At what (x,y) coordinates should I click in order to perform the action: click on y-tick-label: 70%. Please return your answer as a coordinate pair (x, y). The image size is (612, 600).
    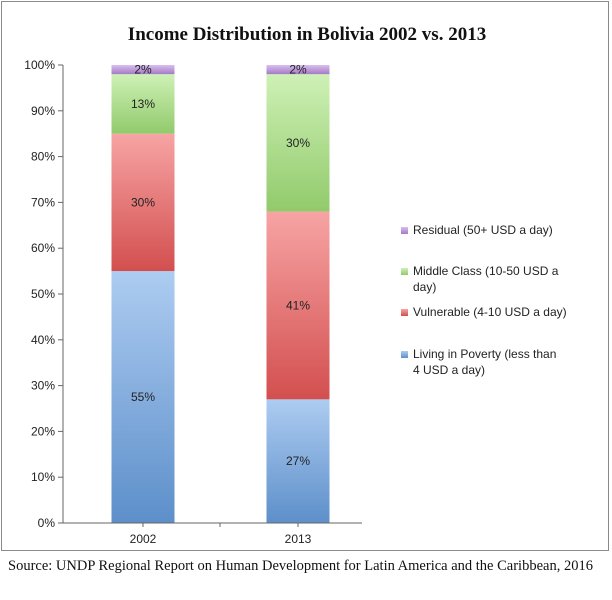
    Looking at the image, I should click on (43, 202).